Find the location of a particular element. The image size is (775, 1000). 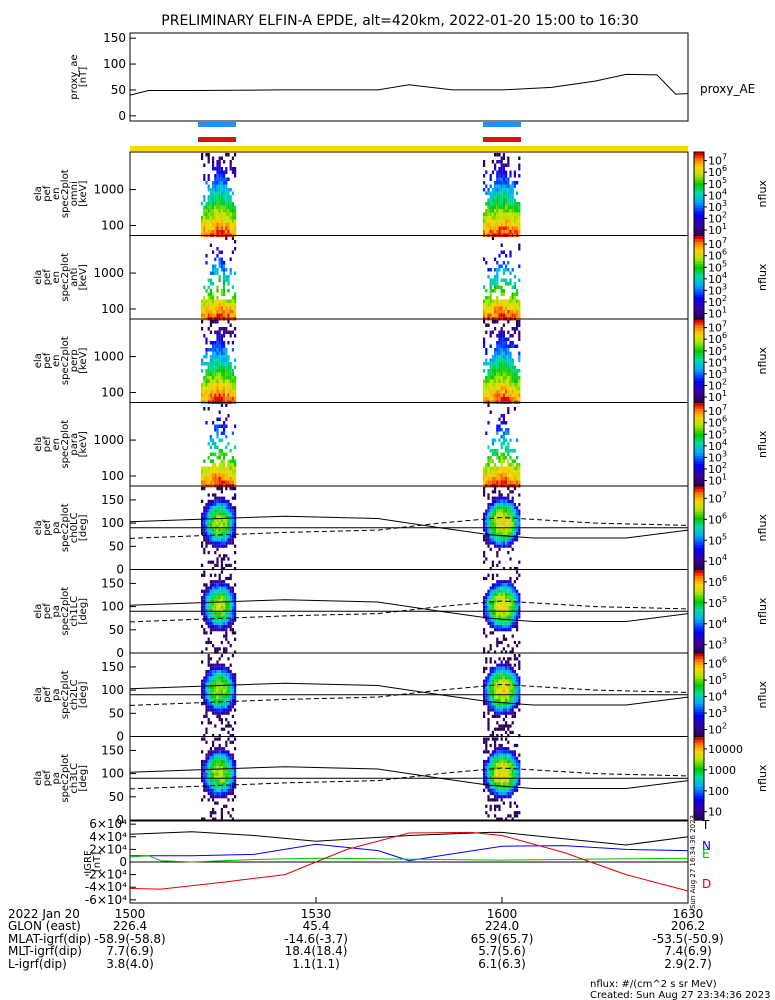

igrf-legend-N: N is located at coordinates (706, 846).